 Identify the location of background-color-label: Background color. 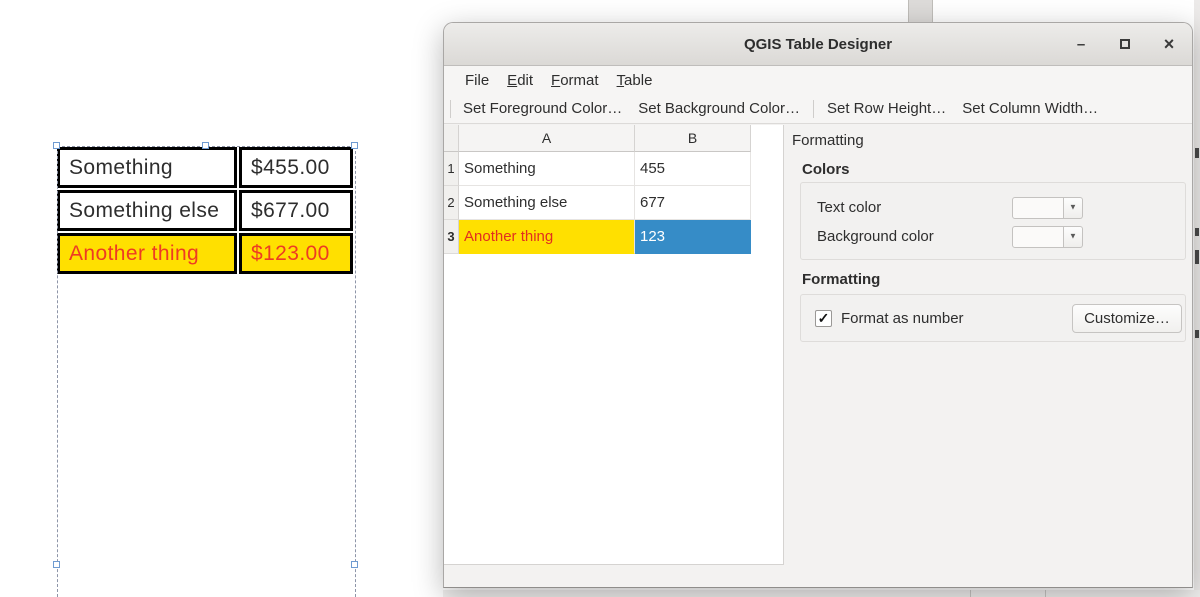
(875, 236).